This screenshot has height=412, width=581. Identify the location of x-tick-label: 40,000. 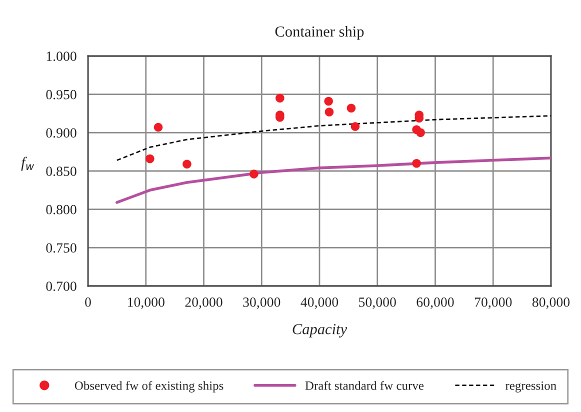
(319, 303).